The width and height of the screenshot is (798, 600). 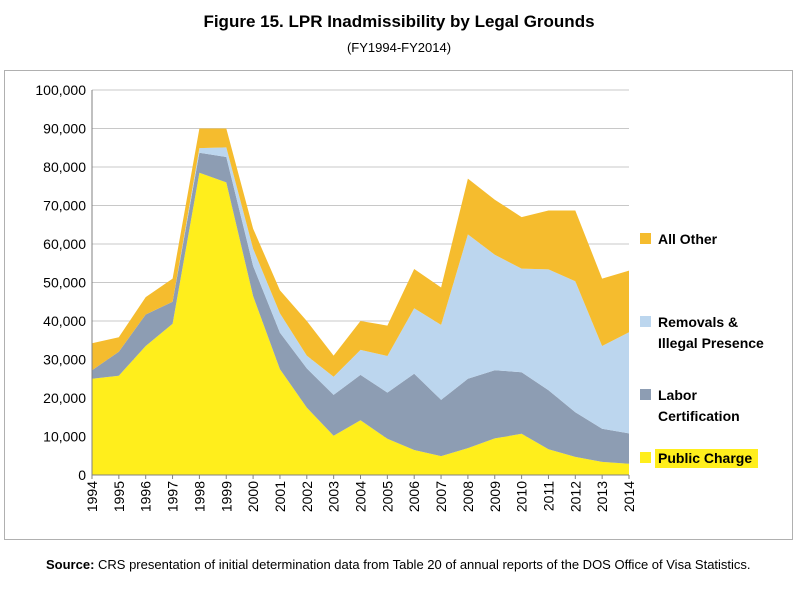 I want to click on legend-highlight, so click(x=706, y=458).